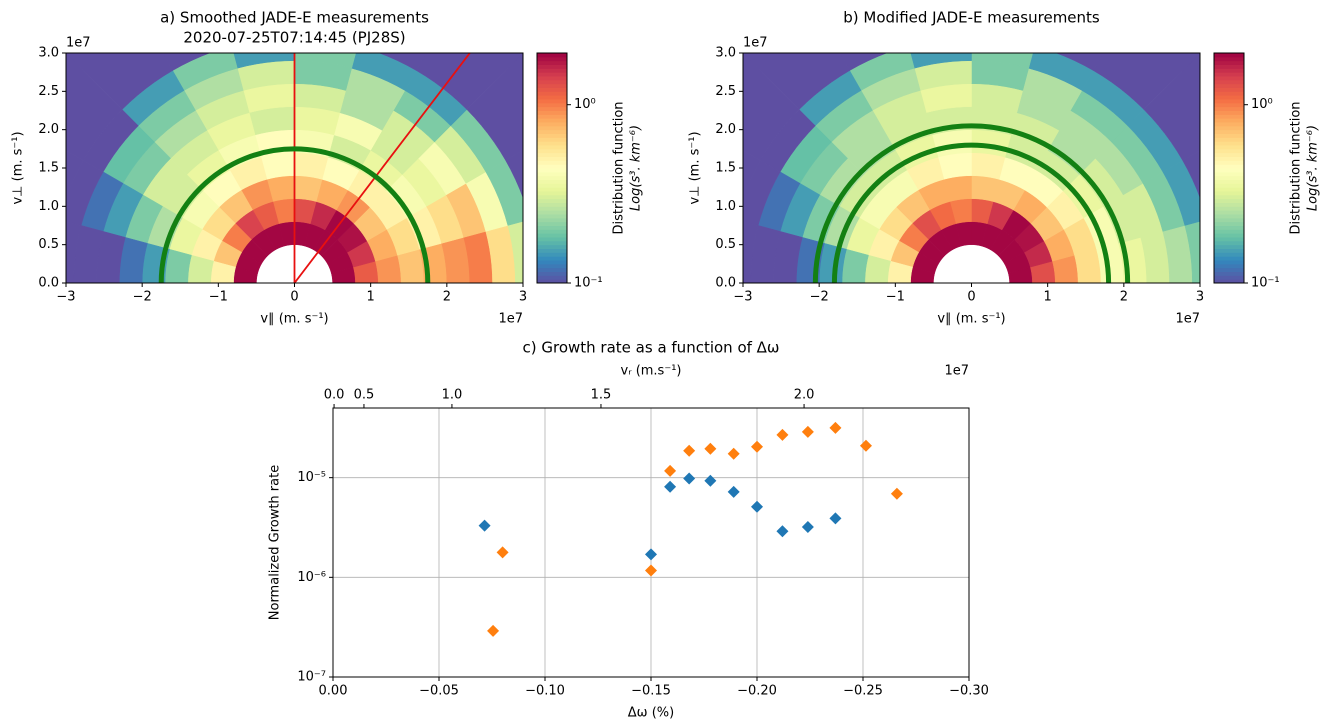 The image size is (1333, 723). I want to click on x-tick-label: 2, so click(1124, 297).